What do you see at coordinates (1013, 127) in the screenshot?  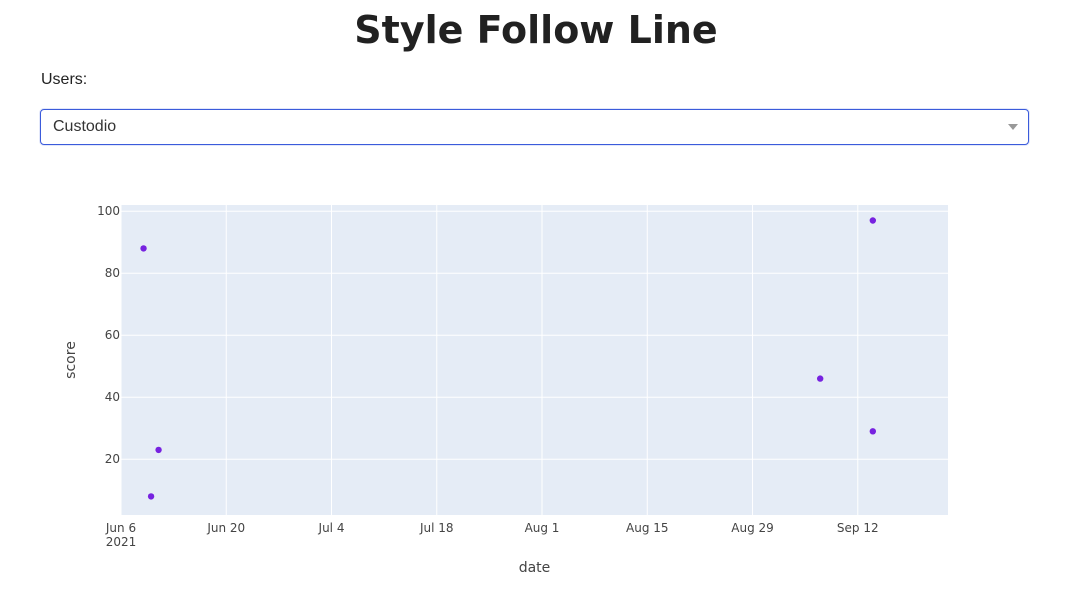 I see `chevron-down-icon` at bounding box center [1013, 127].